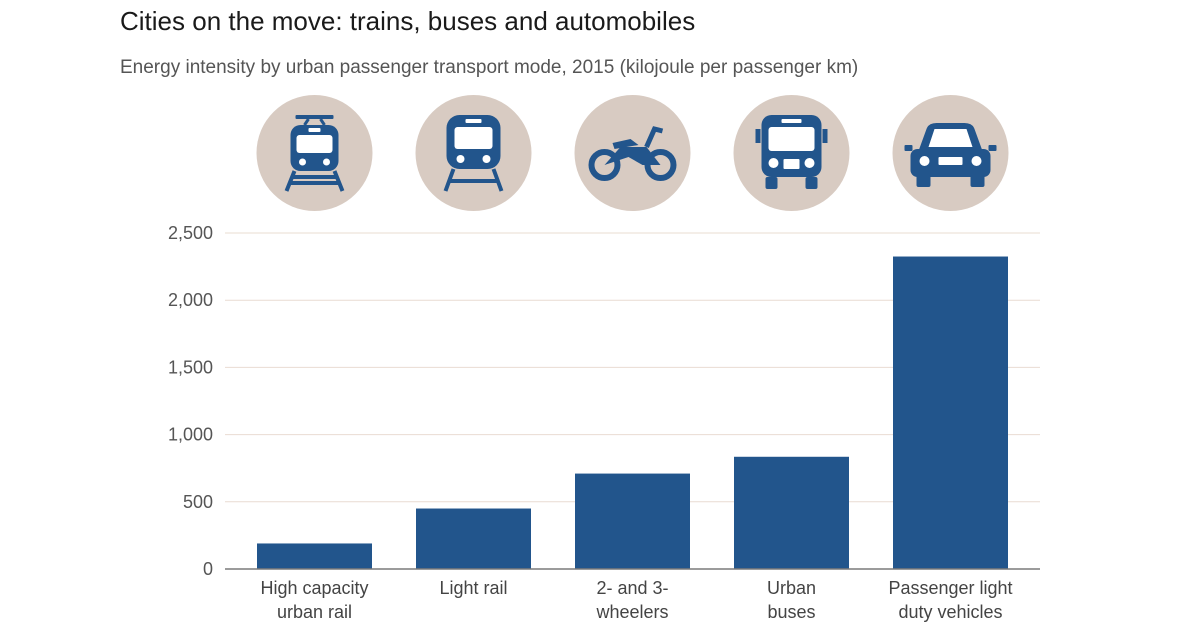 The height and width of the screenshot is (627, 1200). I want to click on train-icon, so click(473, 153).